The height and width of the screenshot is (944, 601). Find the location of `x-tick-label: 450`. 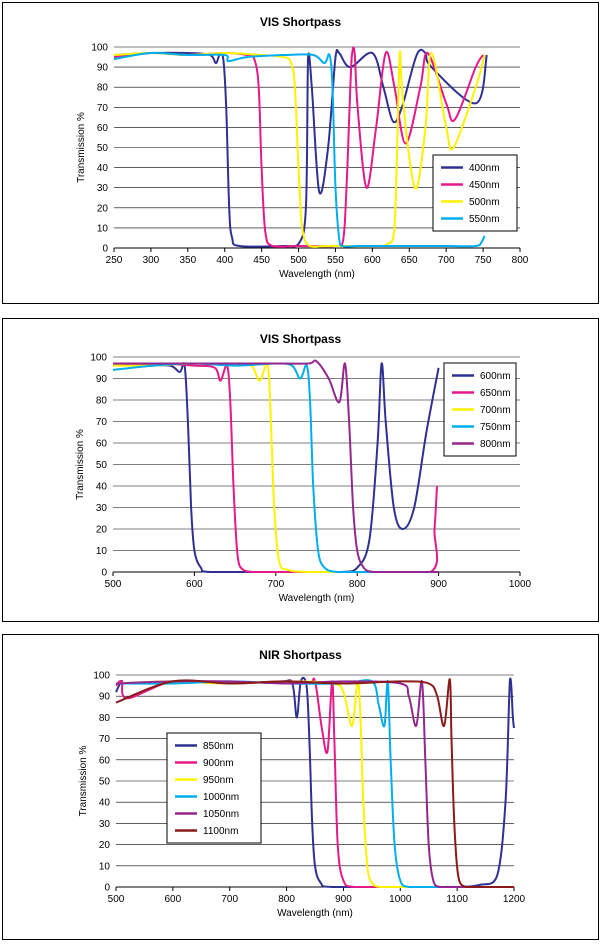

x-tick-label: 450 is located at coordinates (261, 260).